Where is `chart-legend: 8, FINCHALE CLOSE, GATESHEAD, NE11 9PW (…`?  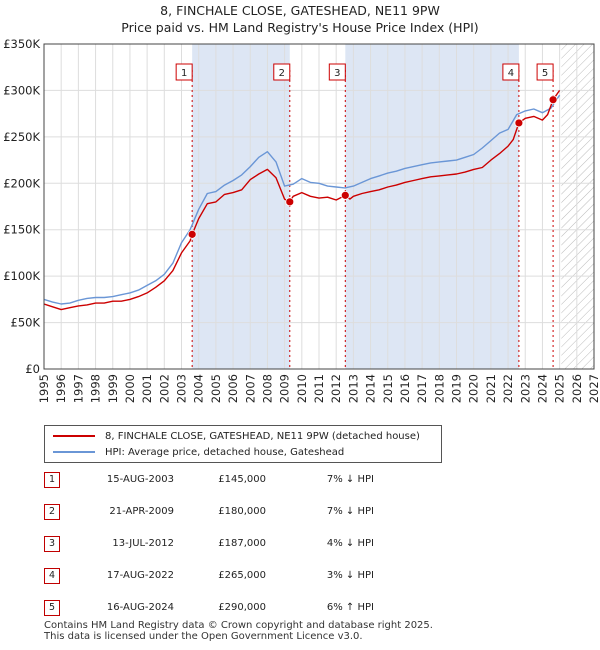
chart-legend: 8, FINCHALE CLOSE, GATESHEAD, NE11 9PW (… is located at coordinates (243, 444).